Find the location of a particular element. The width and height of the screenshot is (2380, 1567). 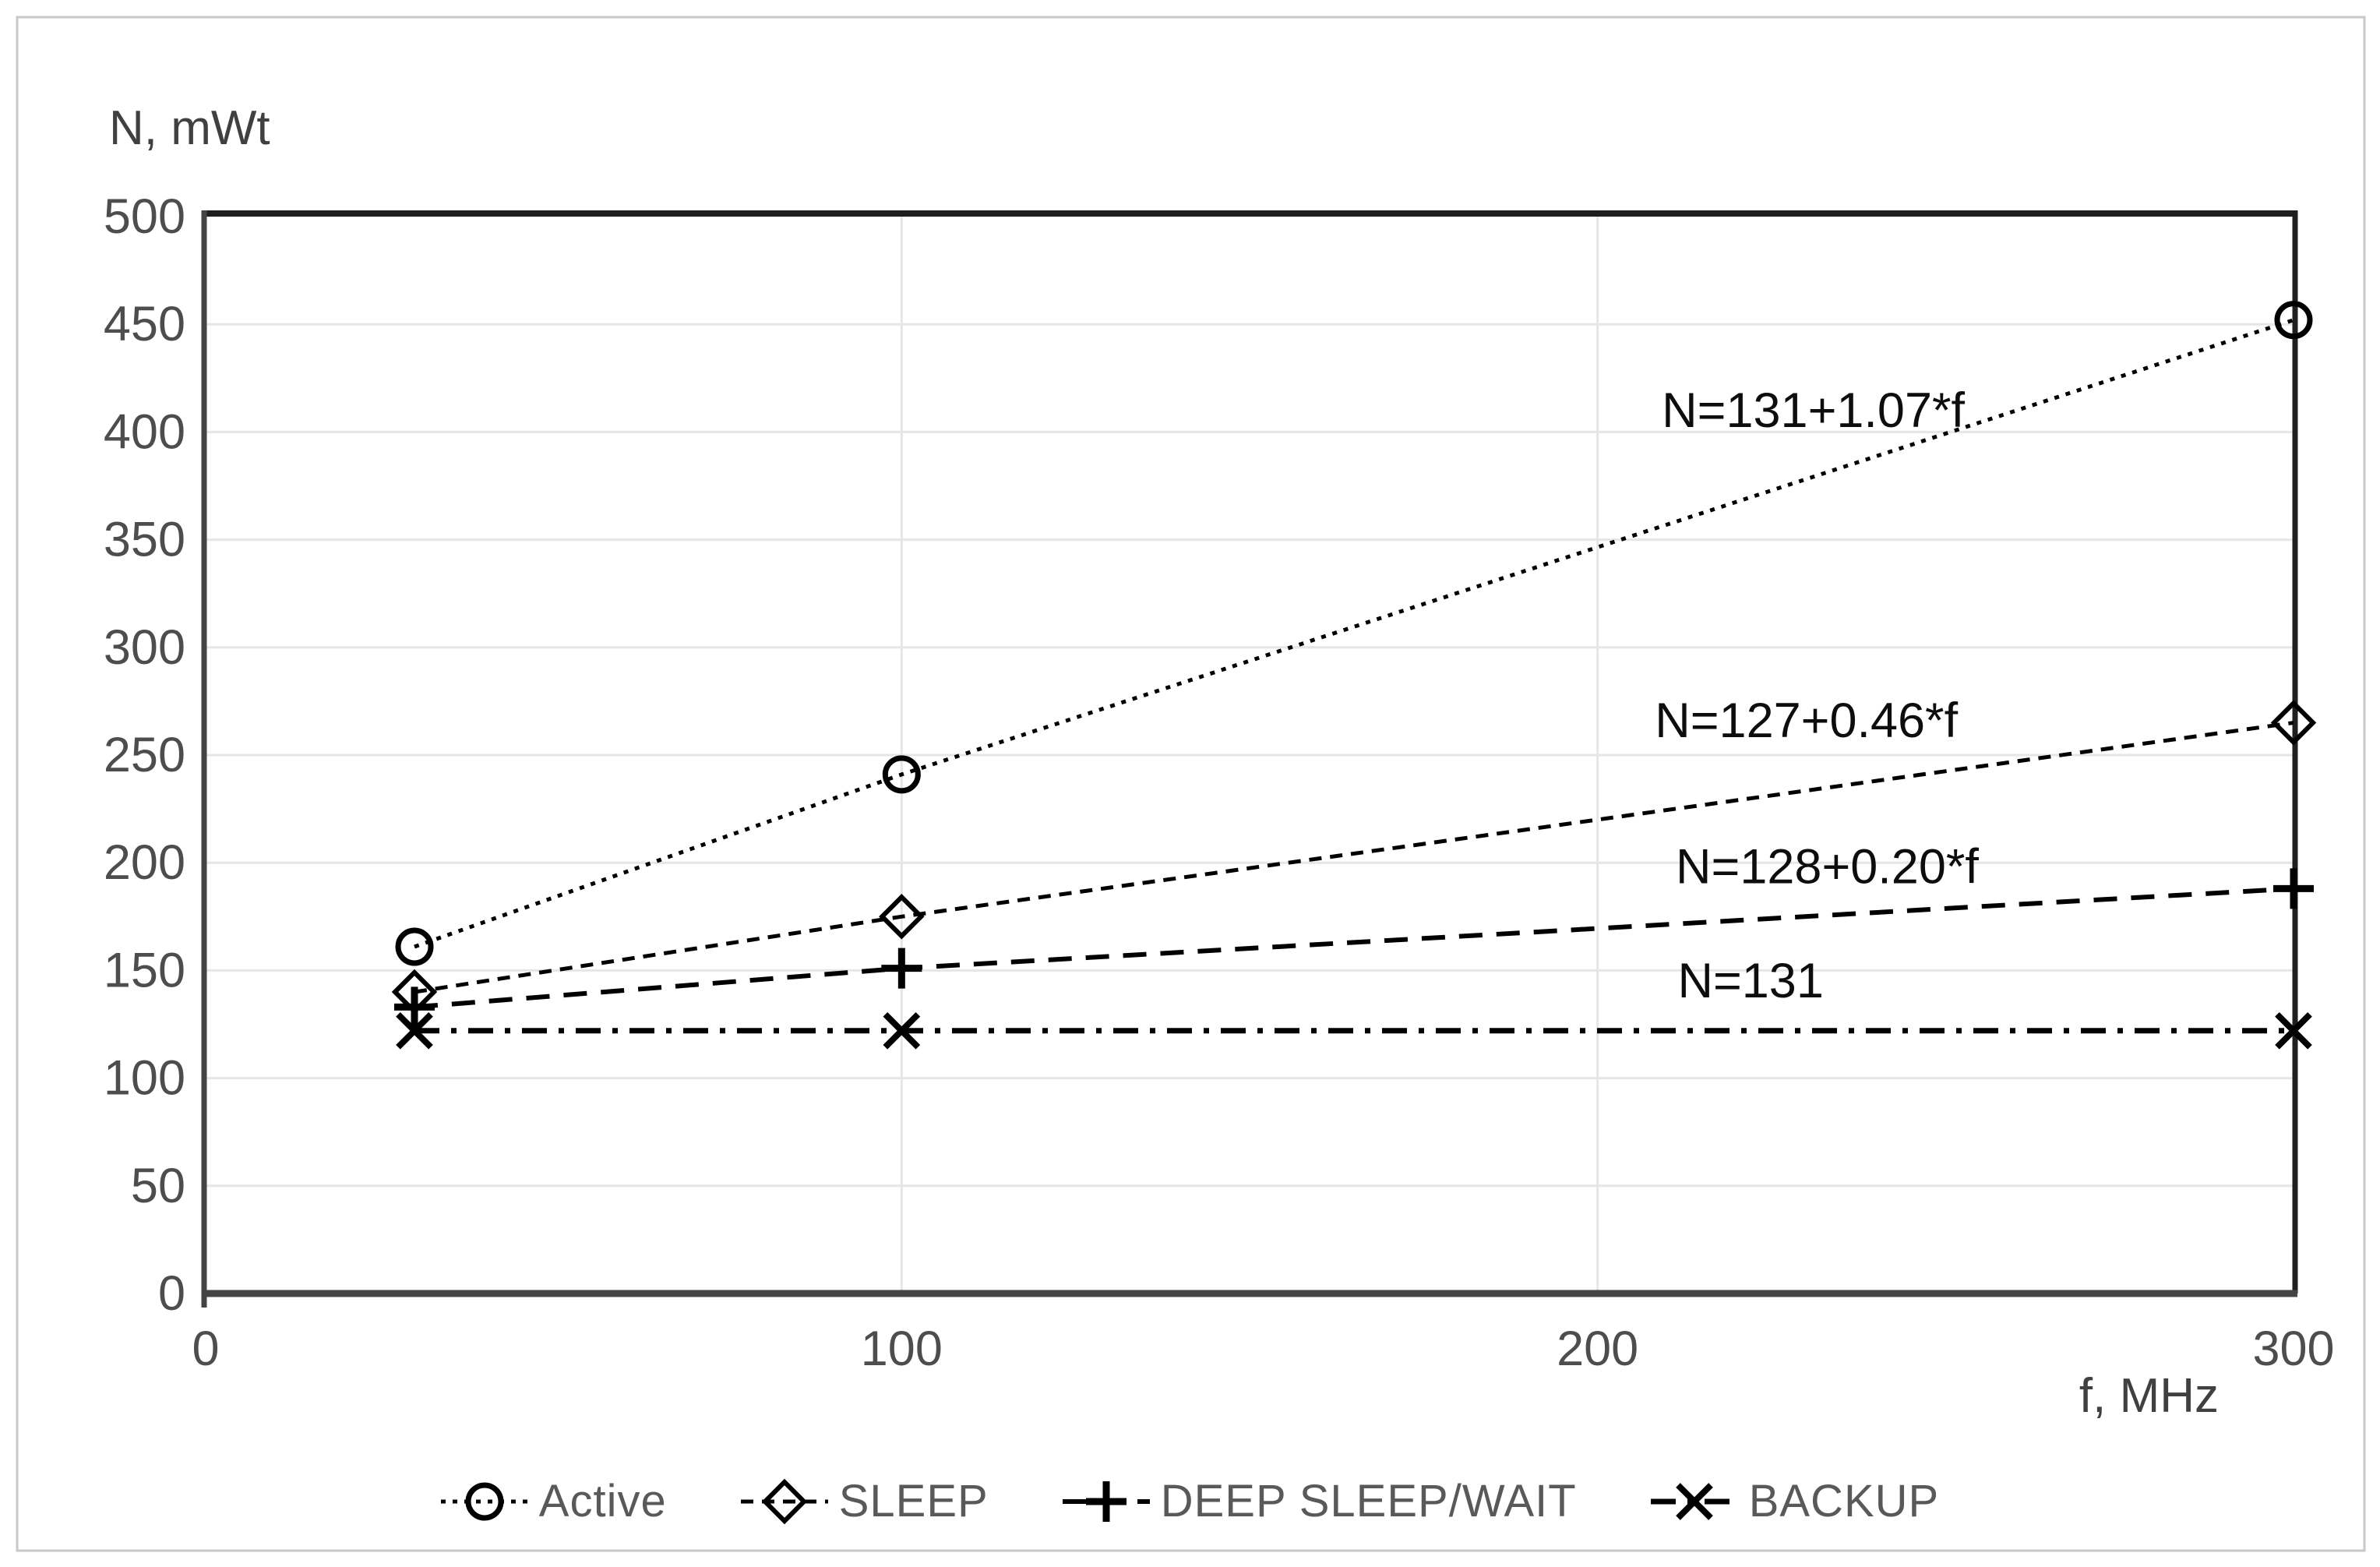

marker-active-f30 is located at coordinates (414, 946).